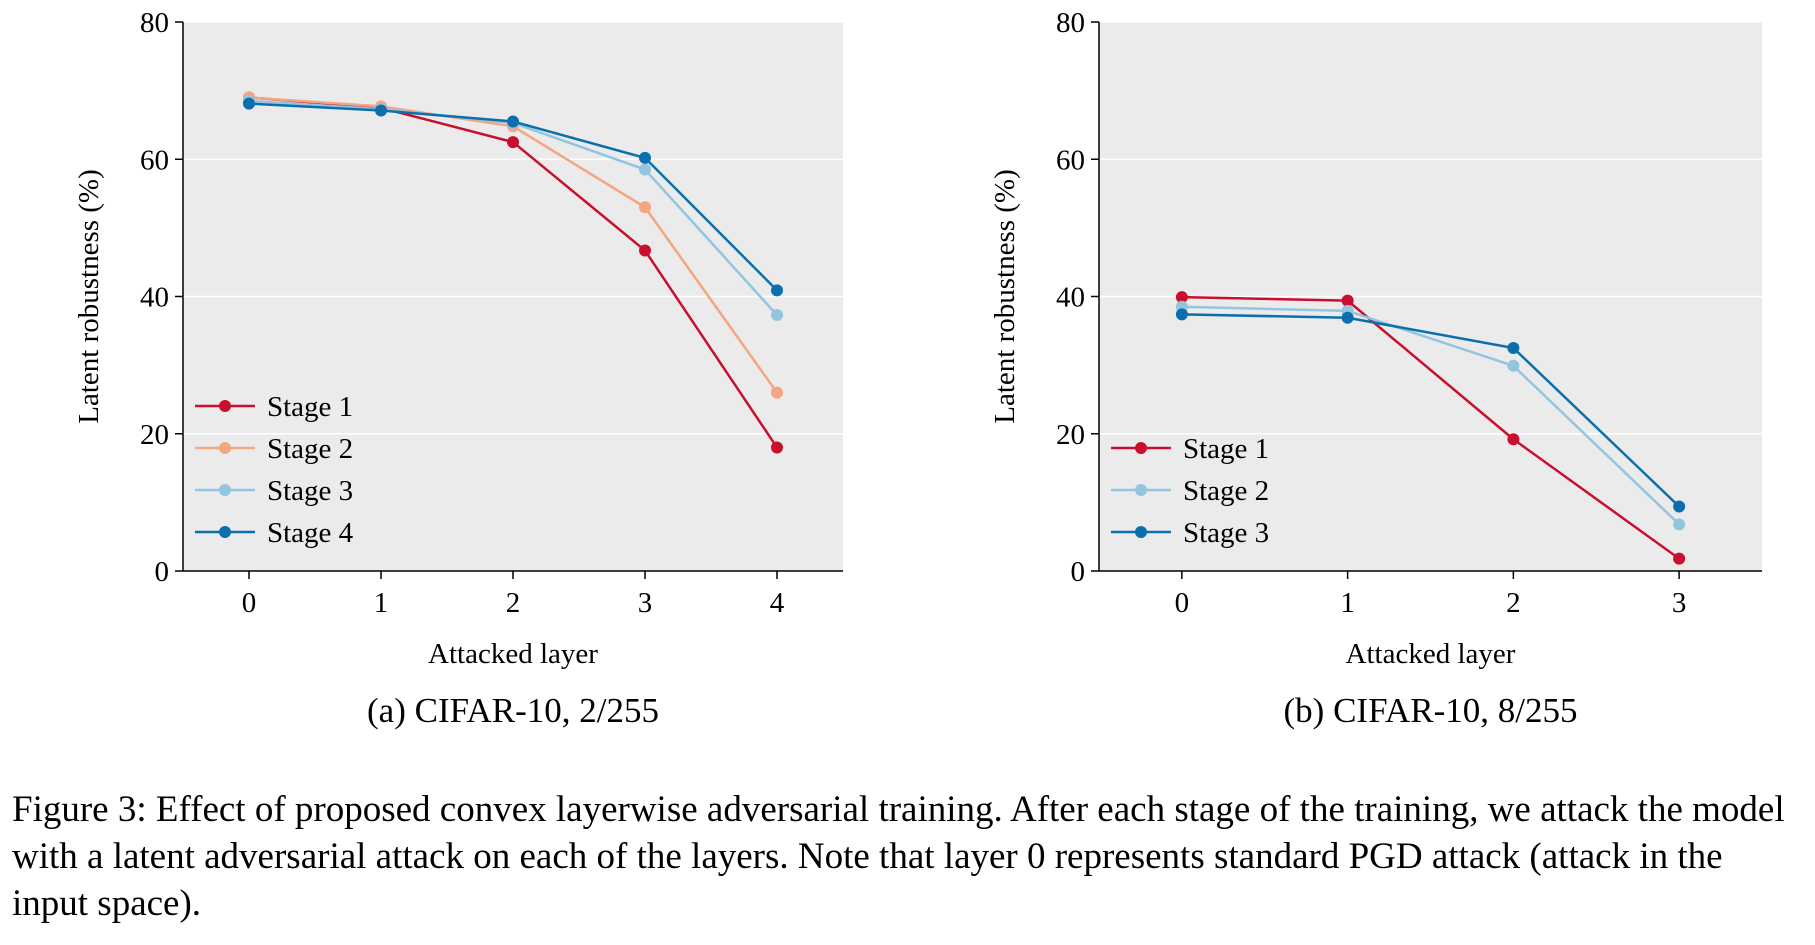  I want to click on legend-label: Stage 4, so click(310, 533).